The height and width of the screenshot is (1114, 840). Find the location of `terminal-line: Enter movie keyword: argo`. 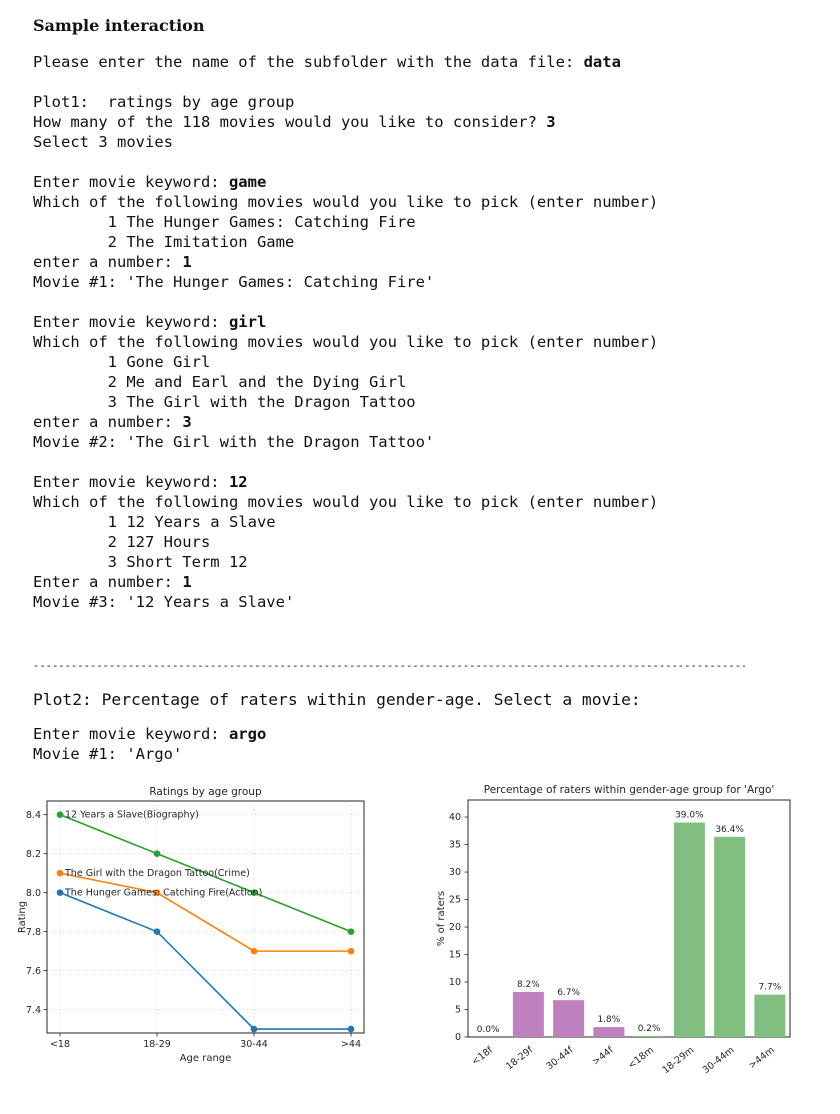

terminal-line: Enter movie keyword: argo is located at coordinates (149, 734).